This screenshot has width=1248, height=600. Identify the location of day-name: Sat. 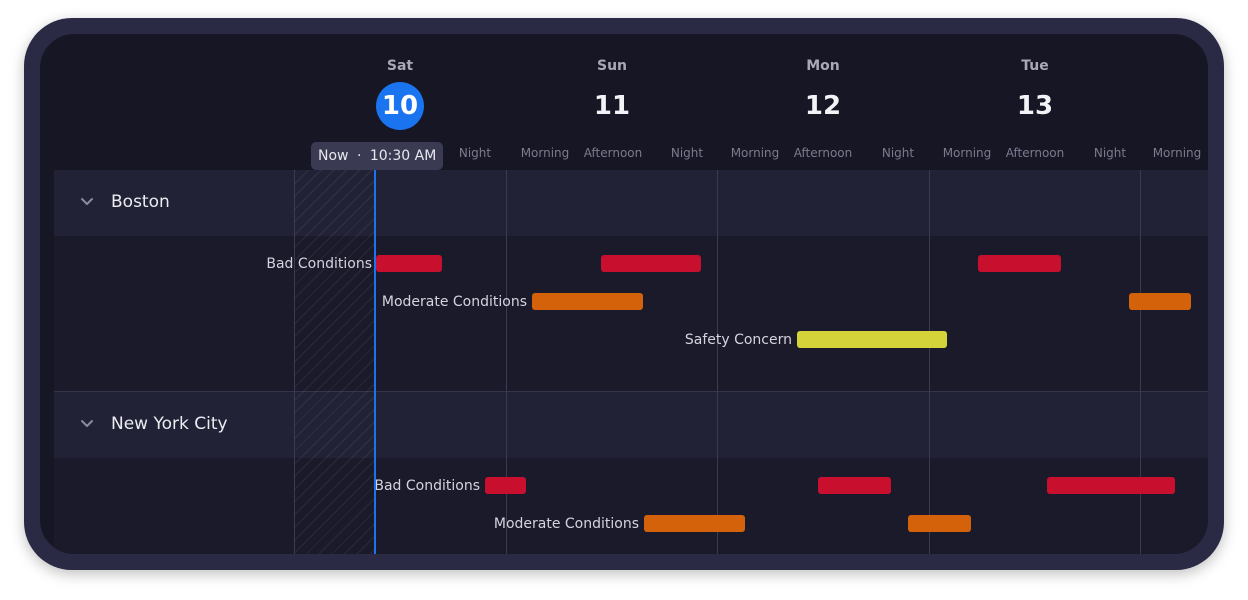
(400, 66).